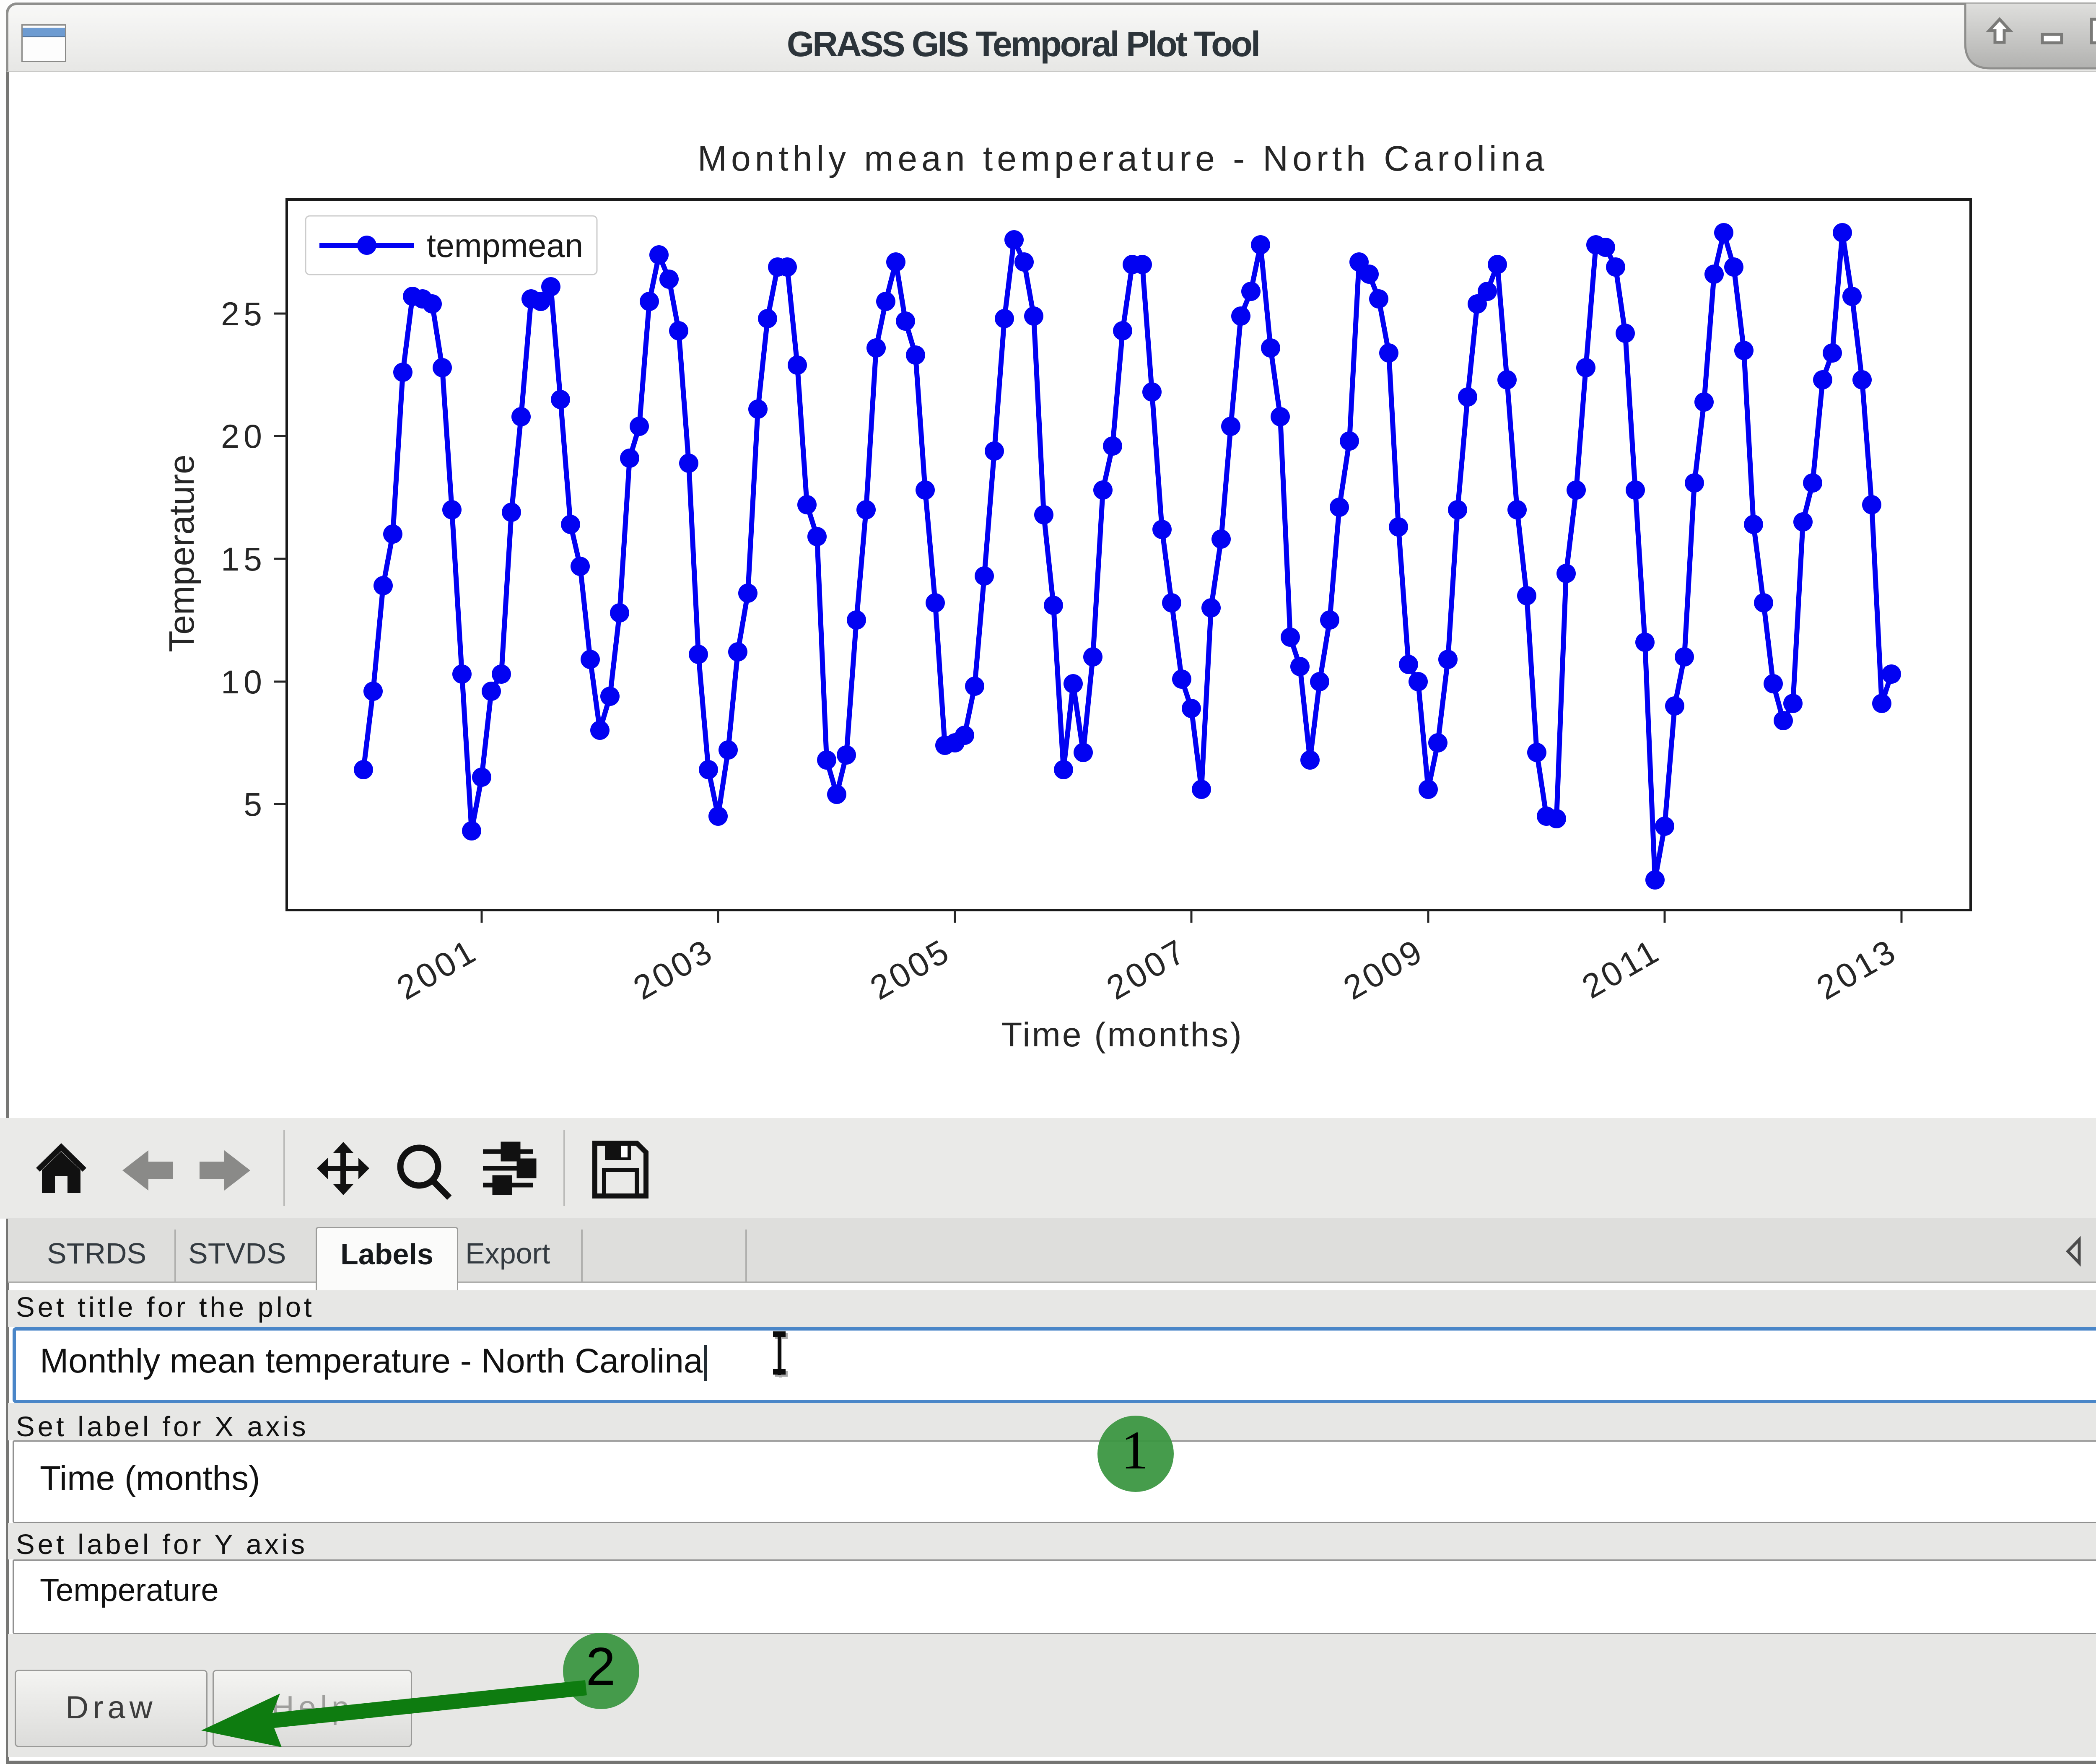 The width and height of the screenshot is (2096, 1764). I want to click on svg-text: Time (months), so click(1122, 1035).